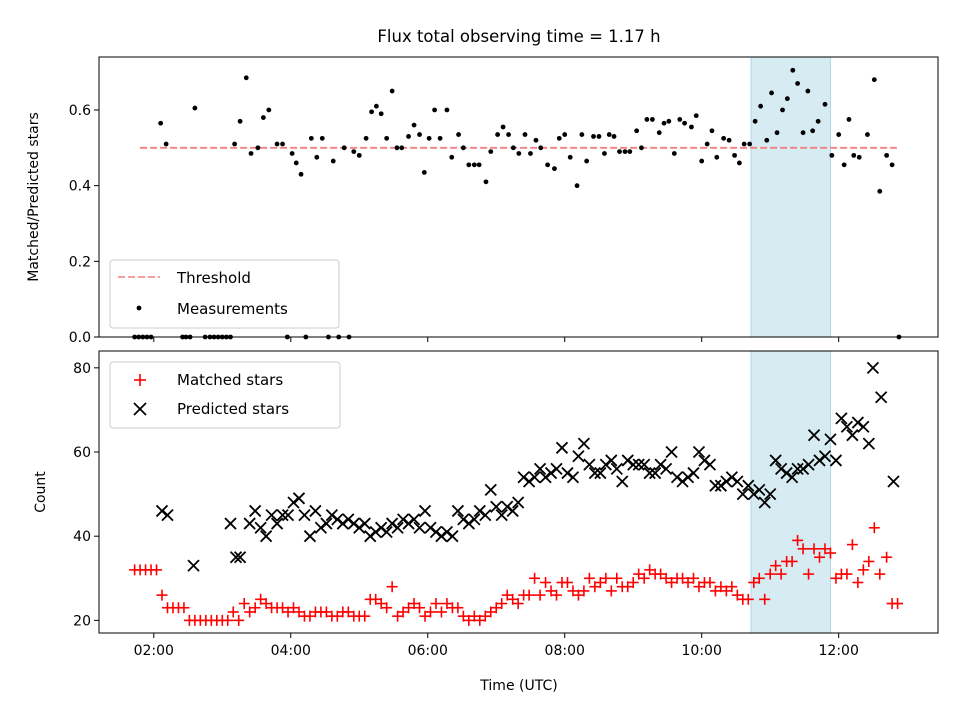 The height and width of the screenshot is (720, 960). Describe the element at coordinates (496, 339) in the screenshot. I see `ratio-x-ticks` at that location.